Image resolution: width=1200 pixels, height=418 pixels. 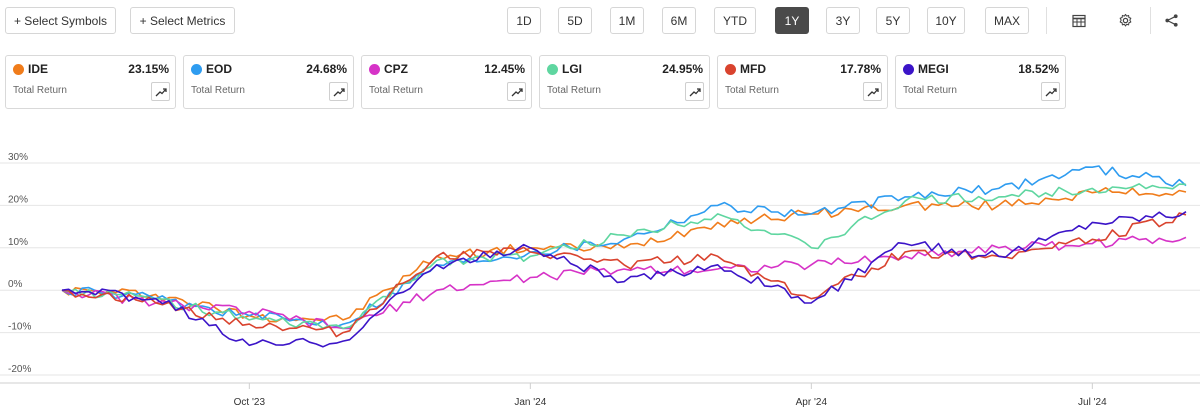 What do you see at coordinates (219, 69) in the screenshot?
I see `card-symbol: EOD` at bounding box center [219, 69].